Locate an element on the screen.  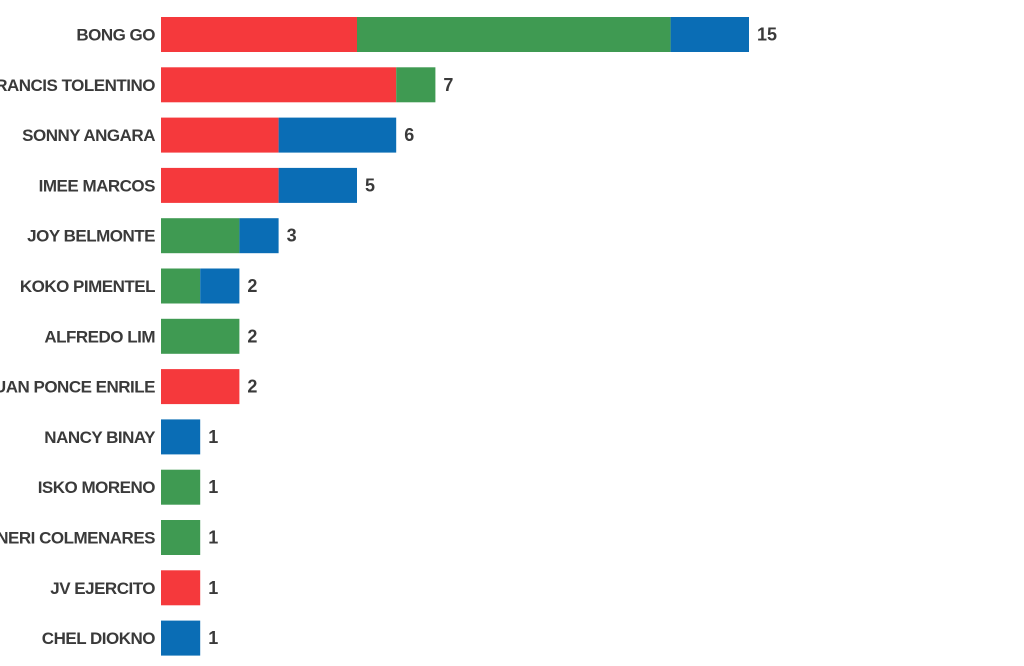
category-label: ISKO MORENO is located at coordinates (97, 487).